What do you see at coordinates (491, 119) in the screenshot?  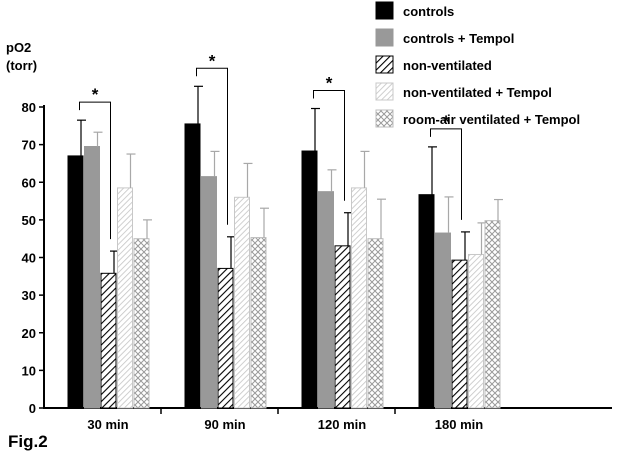 I see `legend-label: room-air ventilated + Tempol` at bounding box center [491, 119].